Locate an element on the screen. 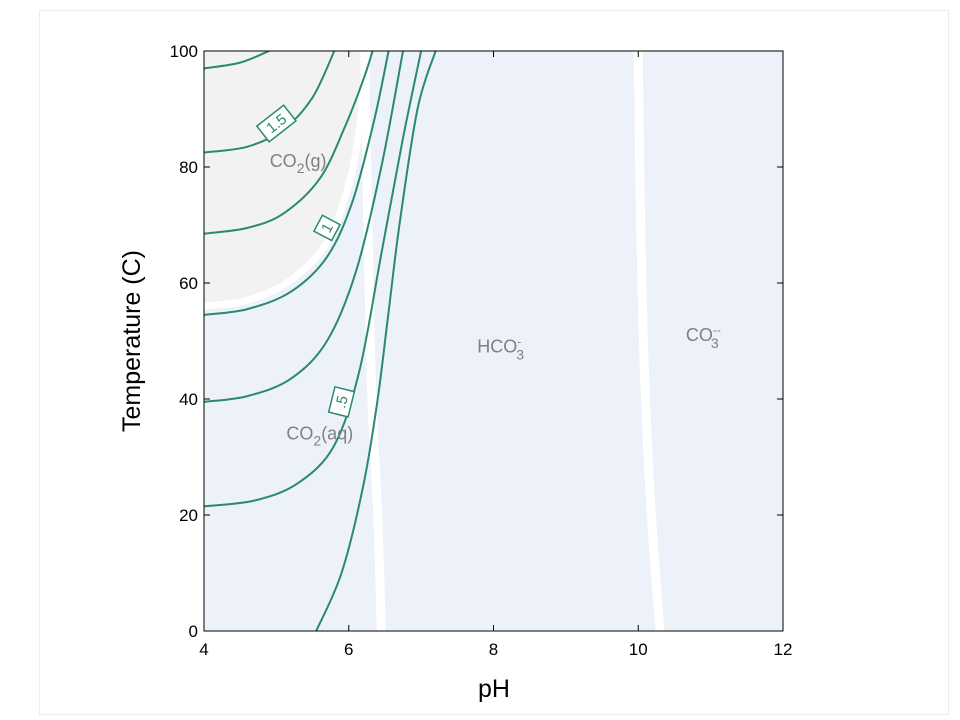 This screenshot has height=720, width=960. contour-label: .5 is located at coordinates (341, 401).